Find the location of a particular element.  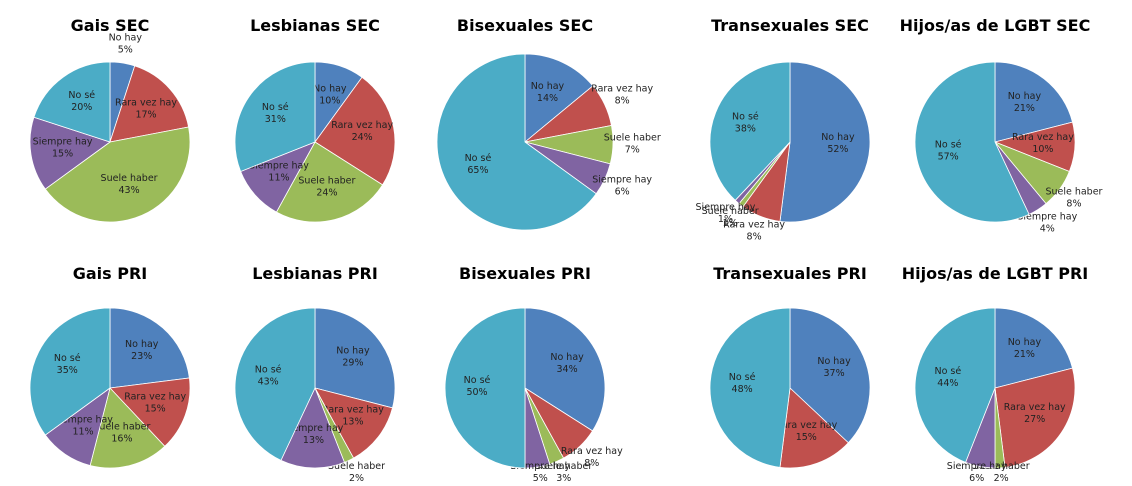

slice-label: Siempre hay 15% is located at coordinates (63, 148).